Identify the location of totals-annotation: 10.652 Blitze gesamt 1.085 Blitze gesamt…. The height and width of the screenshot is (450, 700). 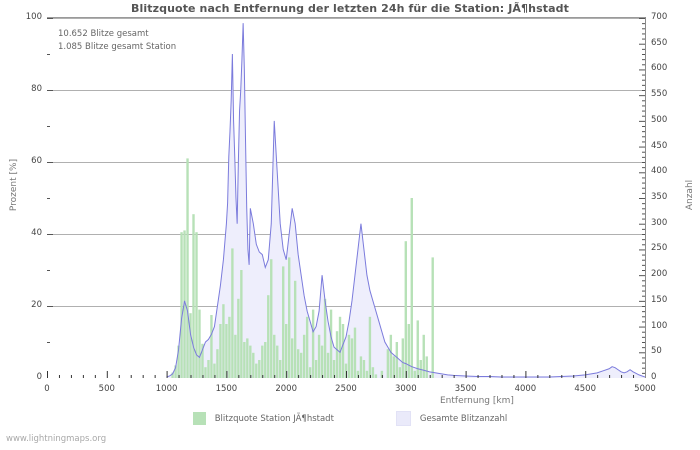
(117, 41).